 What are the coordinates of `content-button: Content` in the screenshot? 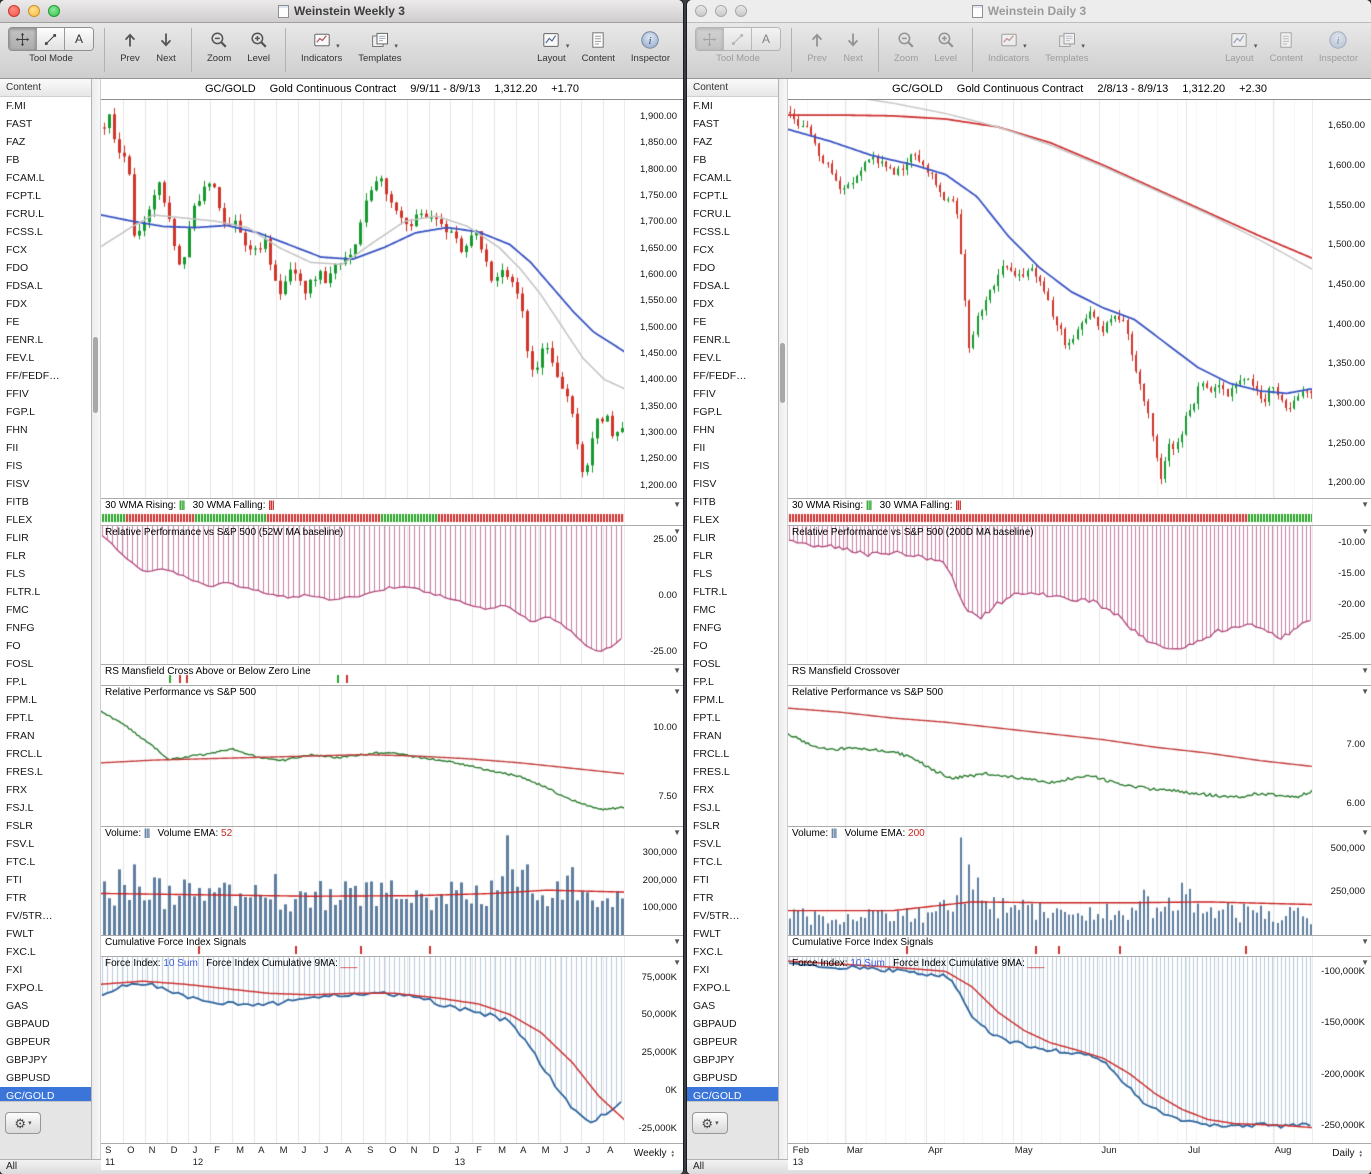 It's located at (598, 45).